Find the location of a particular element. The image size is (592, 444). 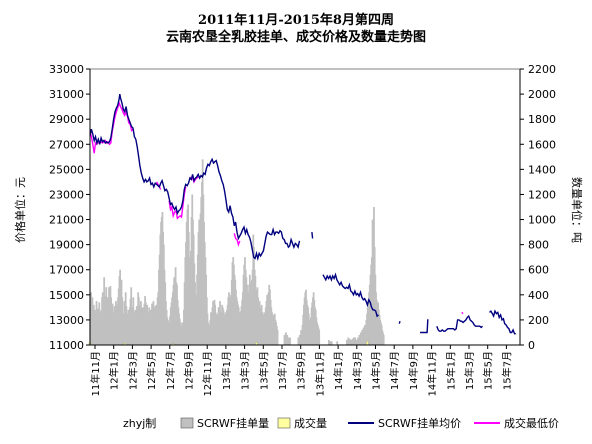

right-tick-label: 1200 is located at coordinates (542, 194).